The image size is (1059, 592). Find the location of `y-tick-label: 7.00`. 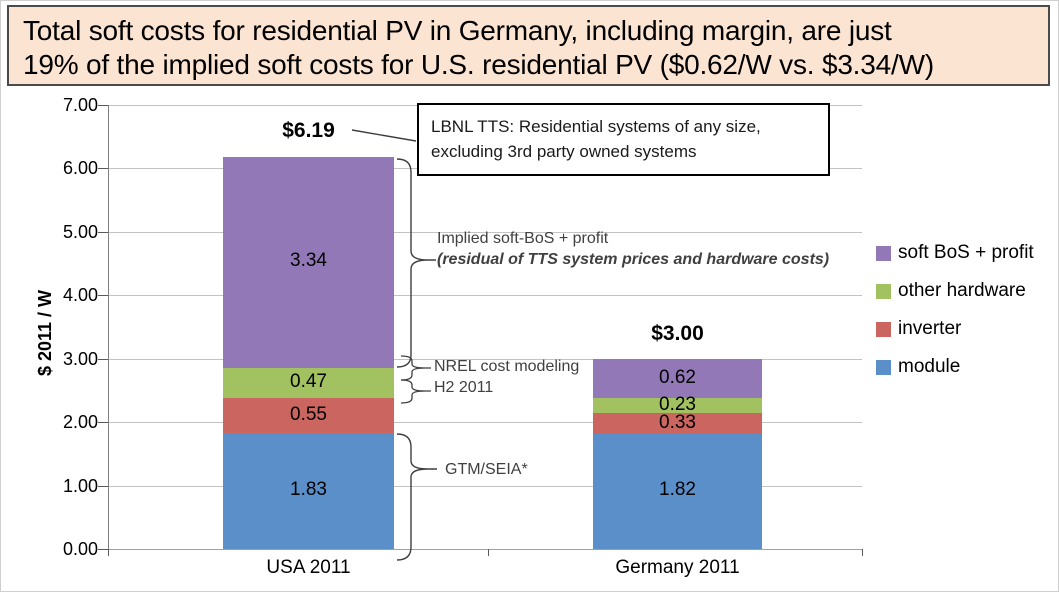

y-tick-label: 7.00 is located at coordinates (80, 105).